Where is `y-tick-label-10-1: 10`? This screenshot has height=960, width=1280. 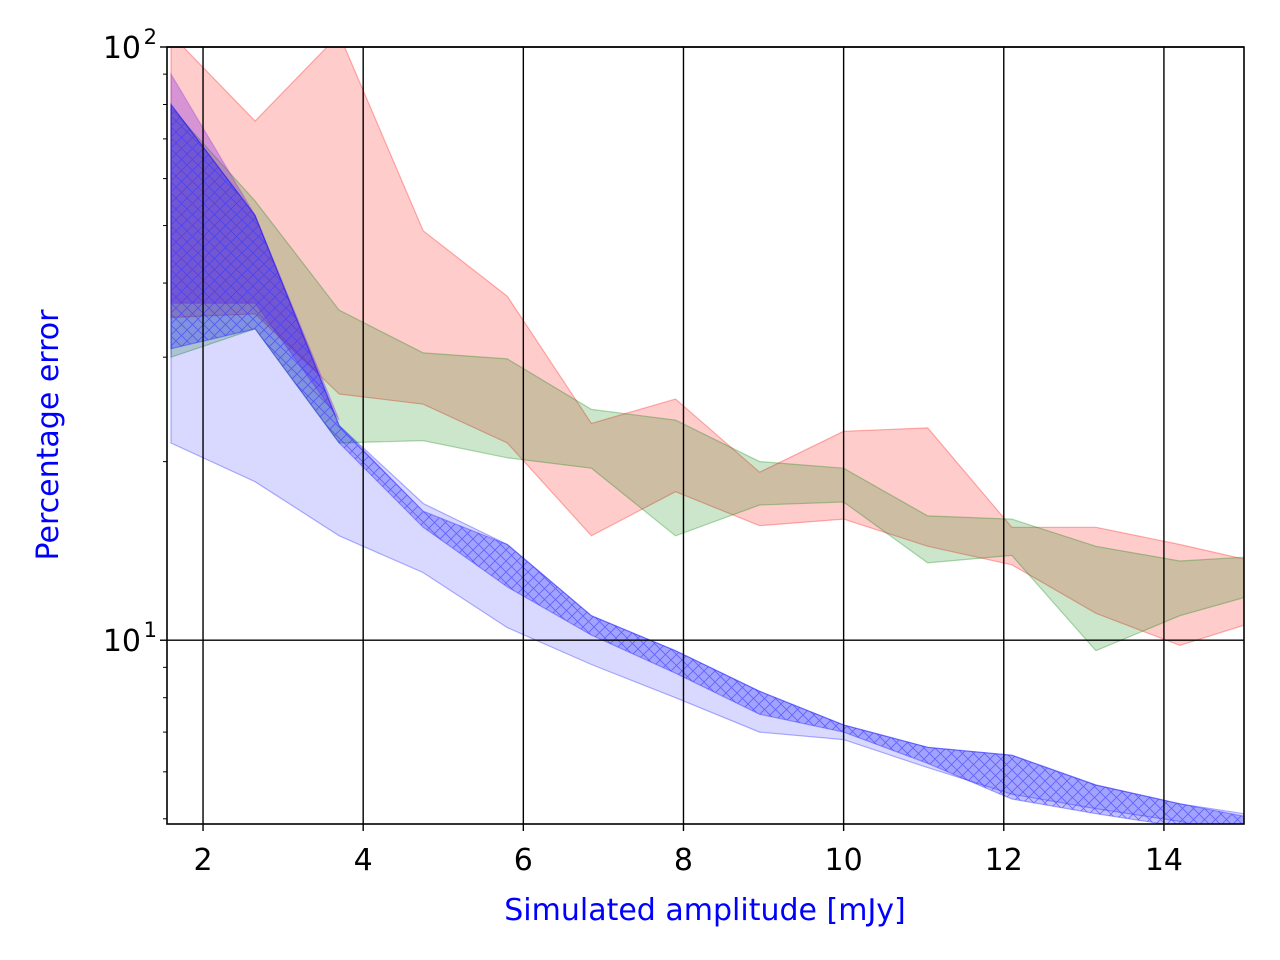
y-tick-label-10-1: 10 is located at coordinates (122, 641).